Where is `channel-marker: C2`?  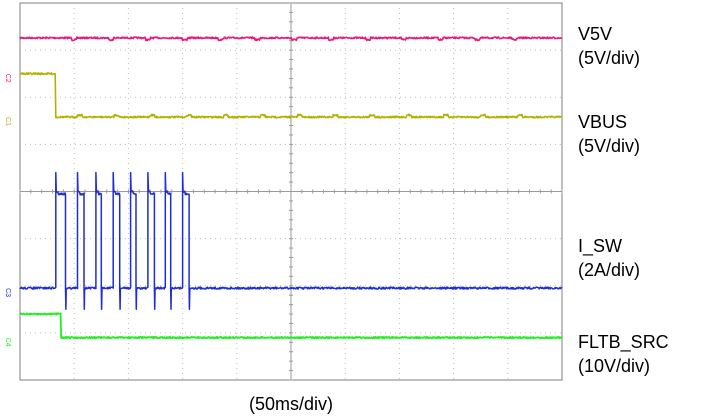
channel-marker: C2 is located at coordinates (7, 78).